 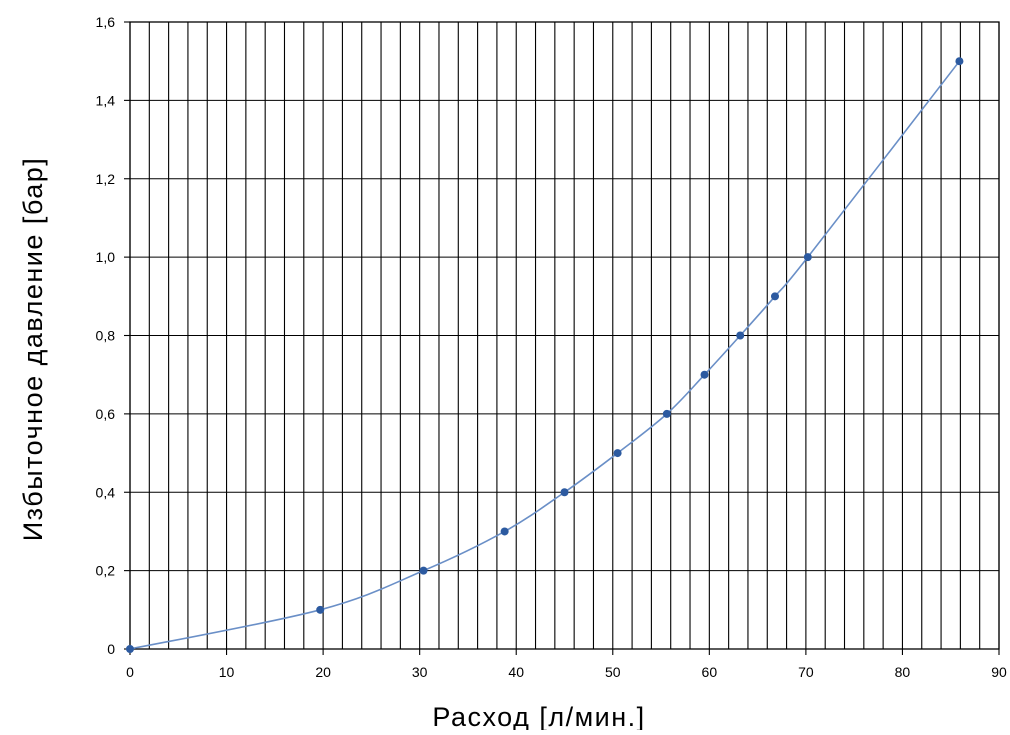 I want to click on y-tick-label: 1,6, so click(x=106, y=22).